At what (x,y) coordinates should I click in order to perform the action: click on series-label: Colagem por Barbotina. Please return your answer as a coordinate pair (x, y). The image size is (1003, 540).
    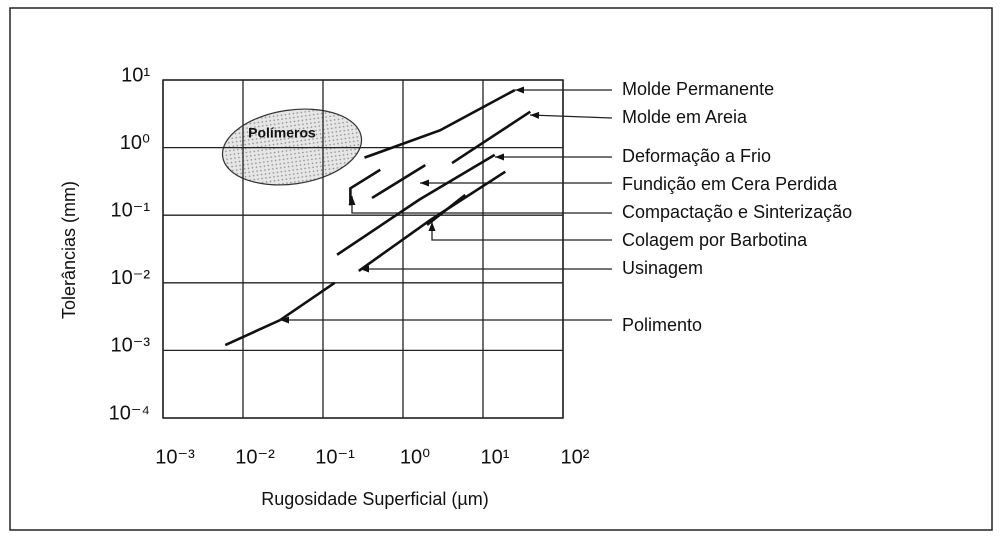
    Looking at the image, I should click on (715, 240).